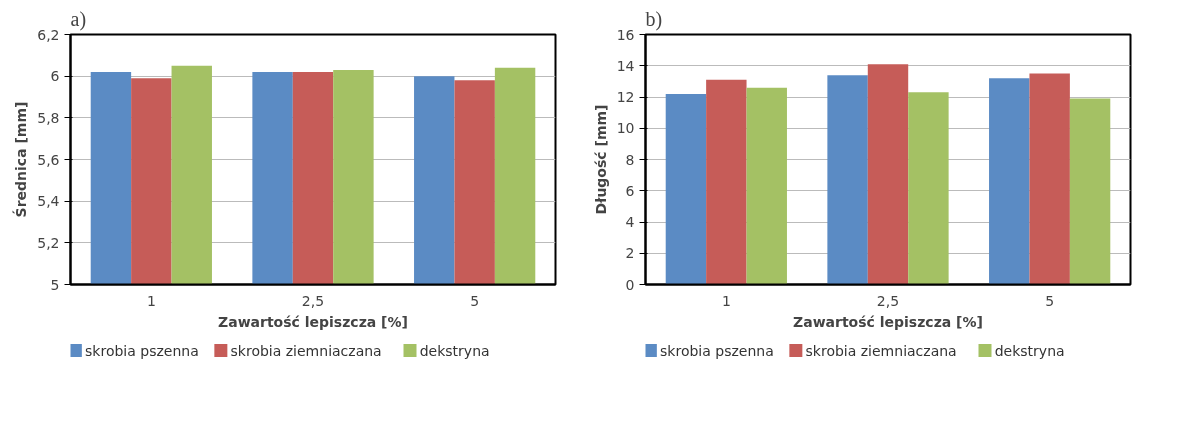 This screenshot has height=435, width=1203. Describe the element at coordinates (48, 34) in the screenshot. I see `y-tick-label: 6,2` at that location.